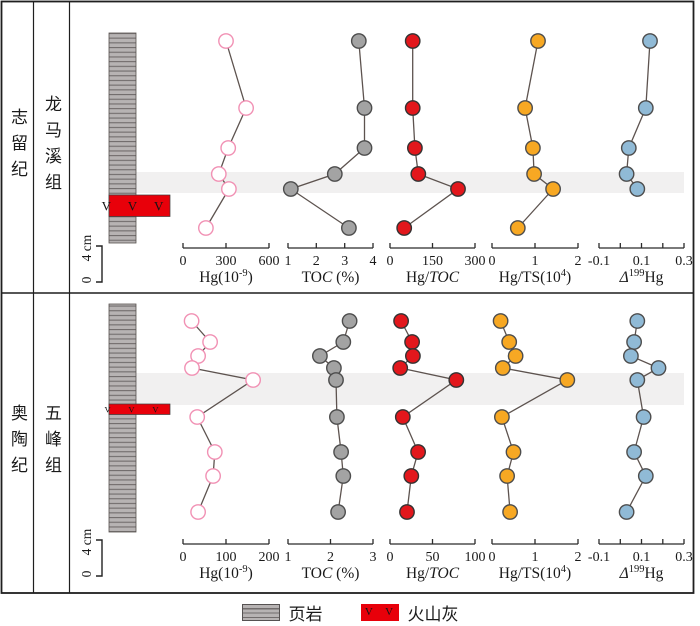 The height and width of the screenshot is (626, 700). What do you see at coordinates (51, 443) in the screenshot?
I see `formation-label-bottom: 五峰组` at bounding box center [51, 443].